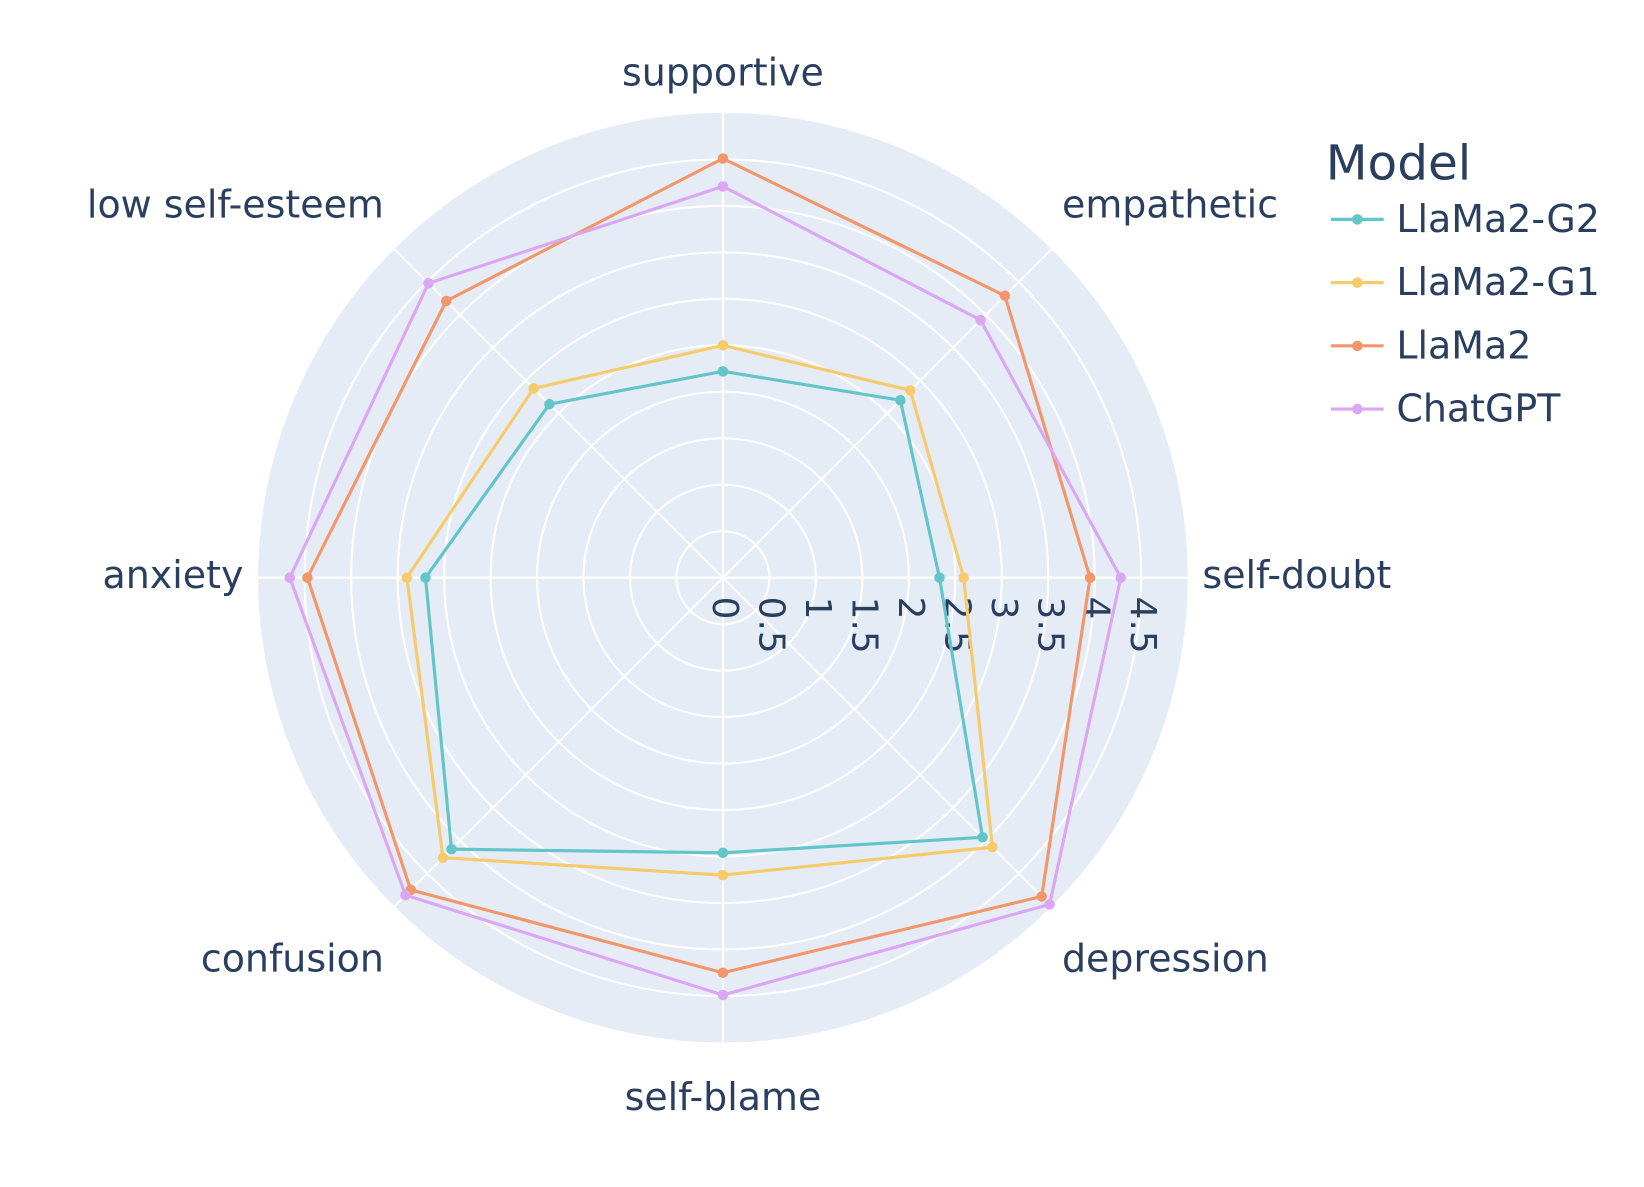 Image resolution: width=1644 pixels, height=1187 pixels. Describe the element at coordinates (1165, 959) in the screenshot. I see `category-label: depression` at that location.